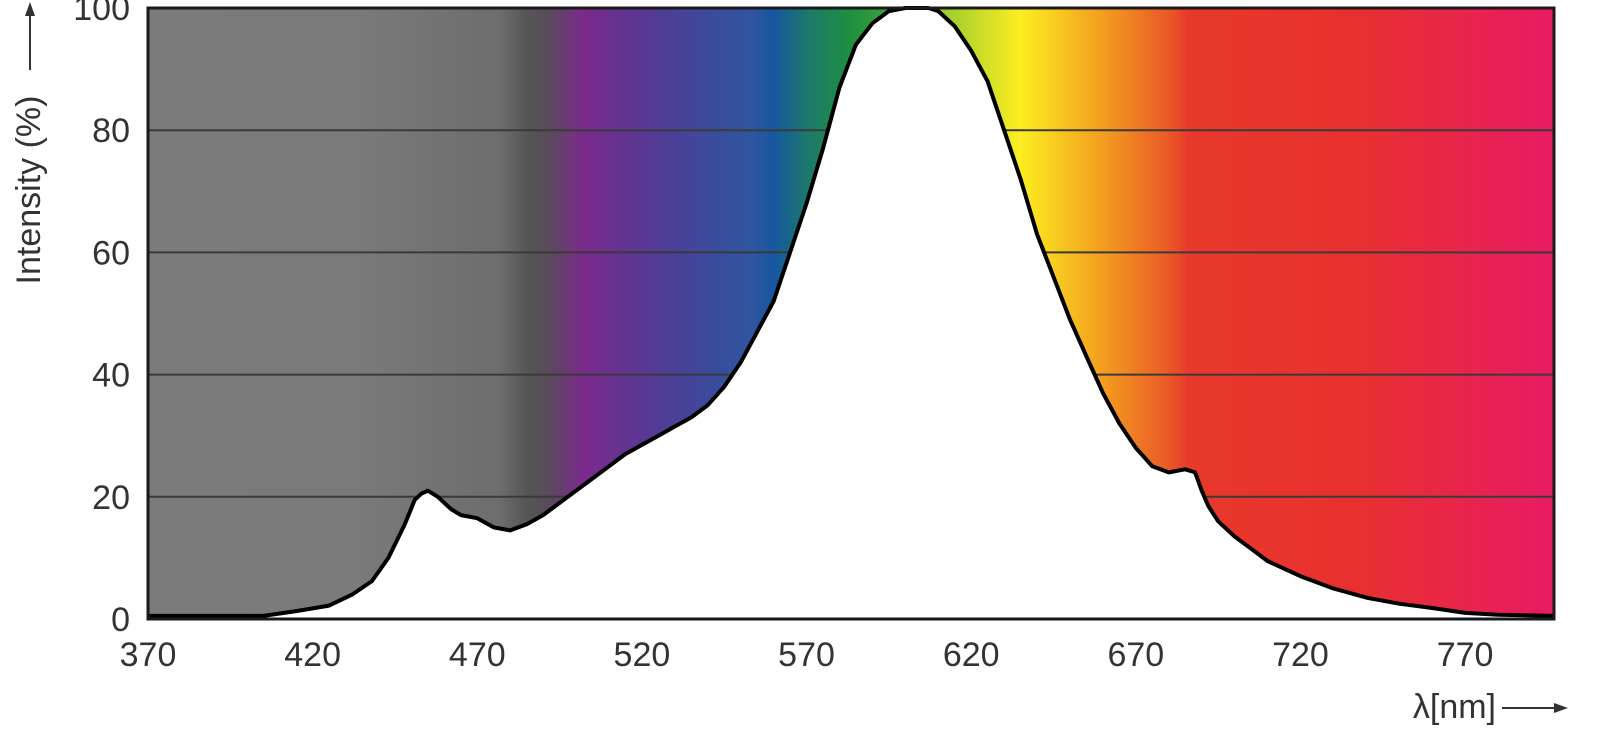 This screenshot has width=1600, height=745. I want to click on y-axis-arrow, so click(30, 36).